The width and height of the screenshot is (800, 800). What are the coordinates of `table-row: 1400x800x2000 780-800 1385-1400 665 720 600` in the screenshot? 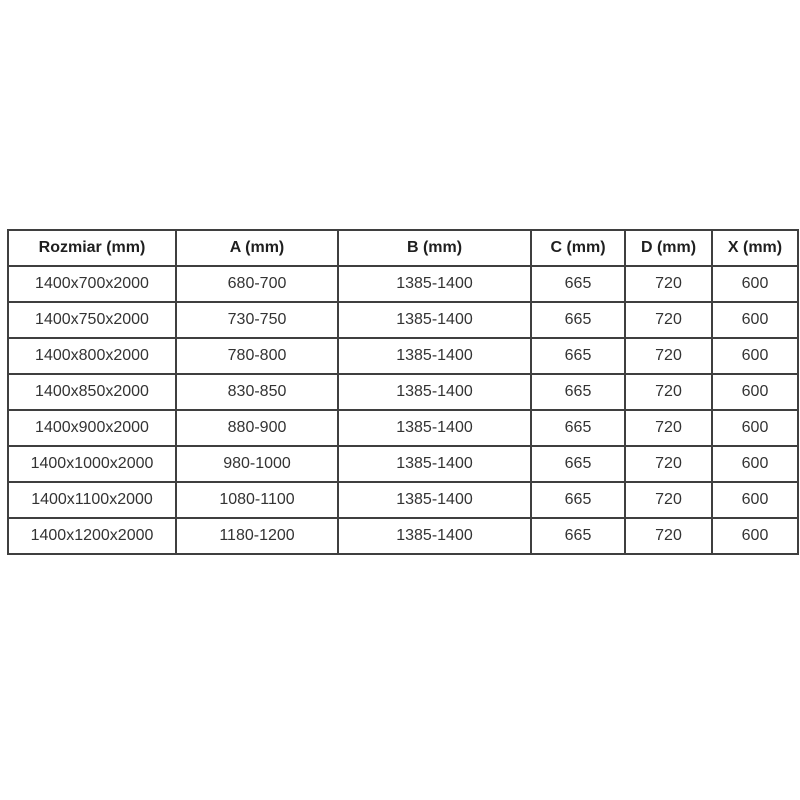 It's located at (403, 356).